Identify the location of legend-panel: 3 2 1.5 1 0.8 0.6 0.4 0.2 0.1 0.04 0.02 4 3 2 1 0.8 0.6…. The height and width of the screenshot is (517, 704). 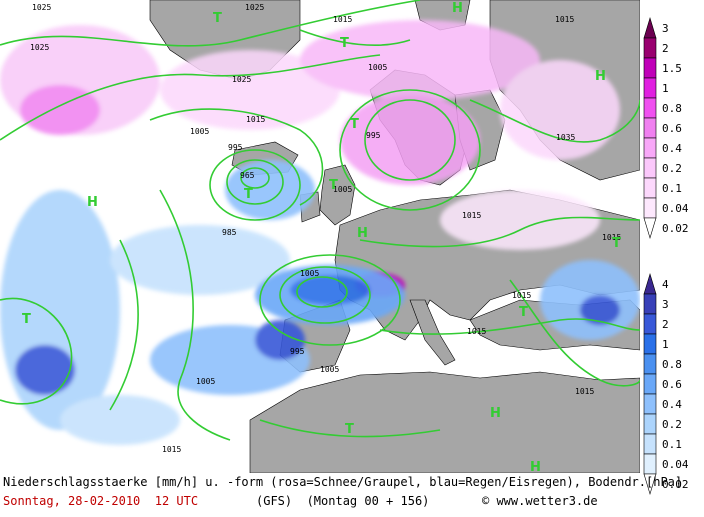
(672, 256).